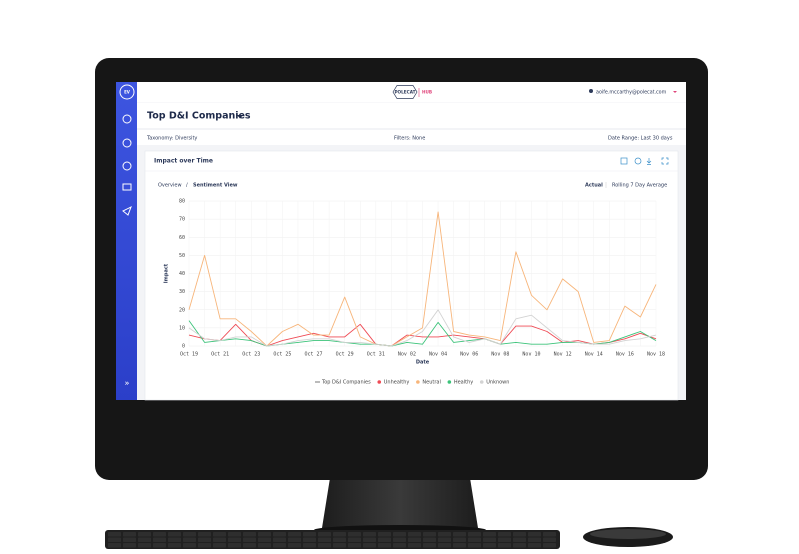 The height and width of the screenshot is (554, 799). Describe the element at coordinates (167, 273) in the screenshot. I see `y-axis-title: Impact` at that location.